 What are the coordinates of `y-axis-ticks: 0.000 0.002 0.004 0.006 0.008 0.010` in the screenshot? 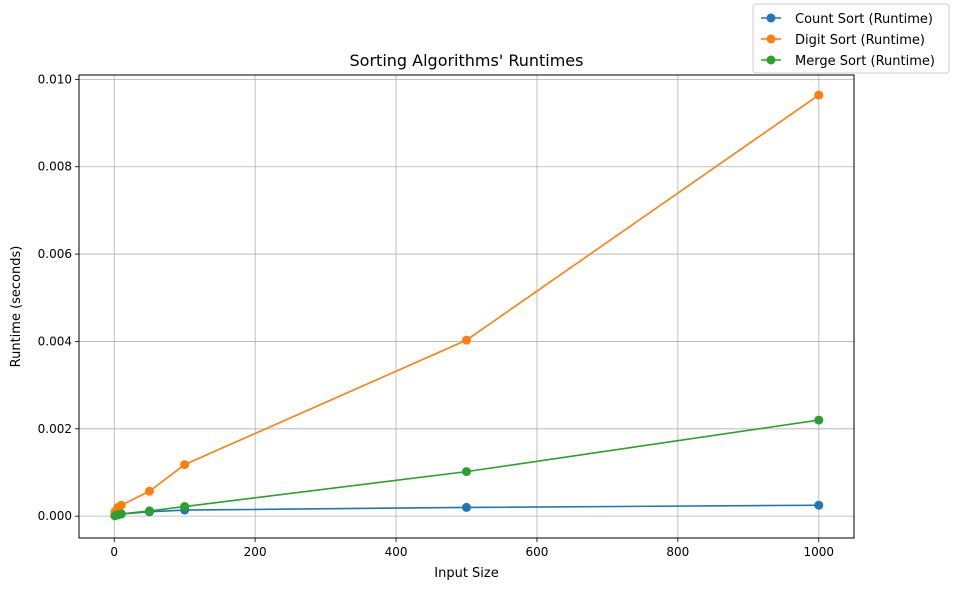 It's located at (58, 297).